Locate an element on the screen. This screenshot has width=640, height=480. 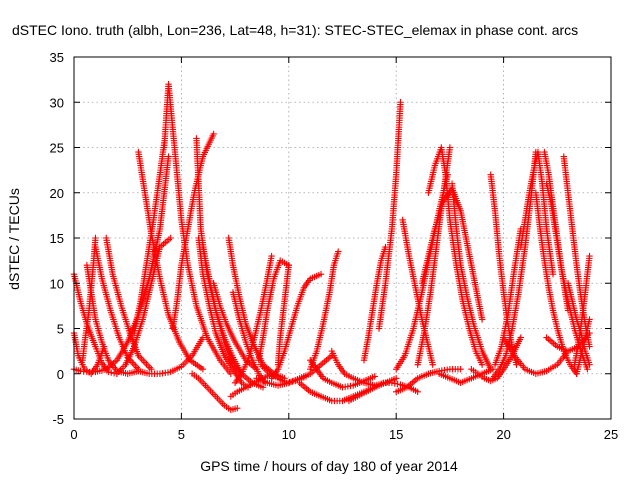
y-tick-label: 10 is located at coordinates (57, 283).